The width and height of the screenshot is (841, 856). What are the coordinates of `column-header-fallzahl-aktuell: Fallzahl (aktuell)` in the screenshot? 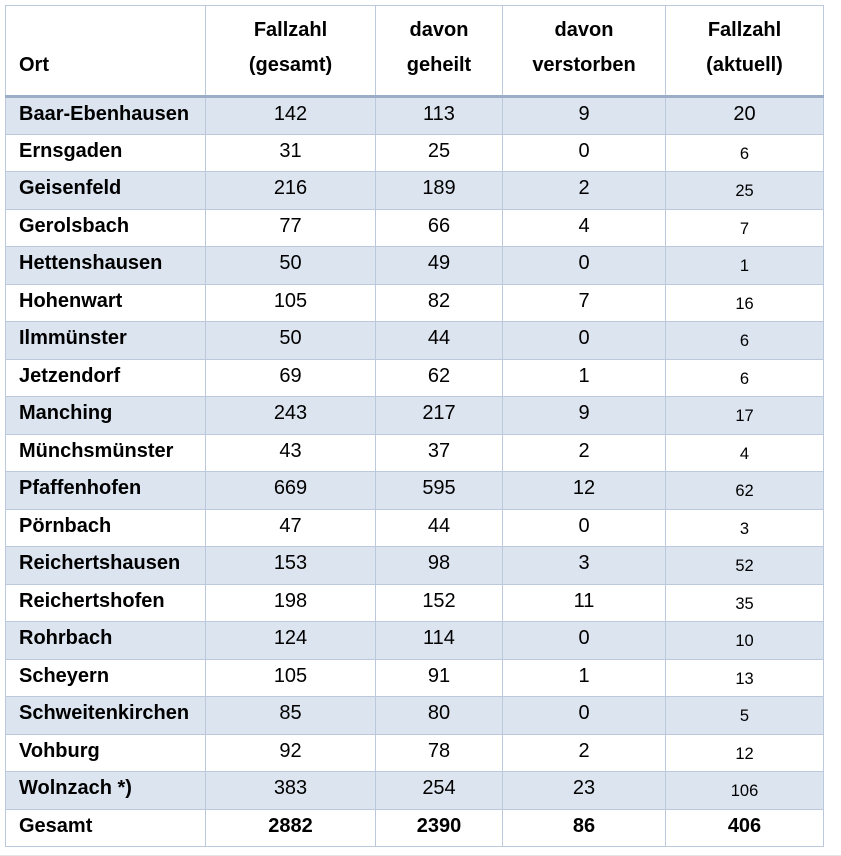 It's located at (744, 51).